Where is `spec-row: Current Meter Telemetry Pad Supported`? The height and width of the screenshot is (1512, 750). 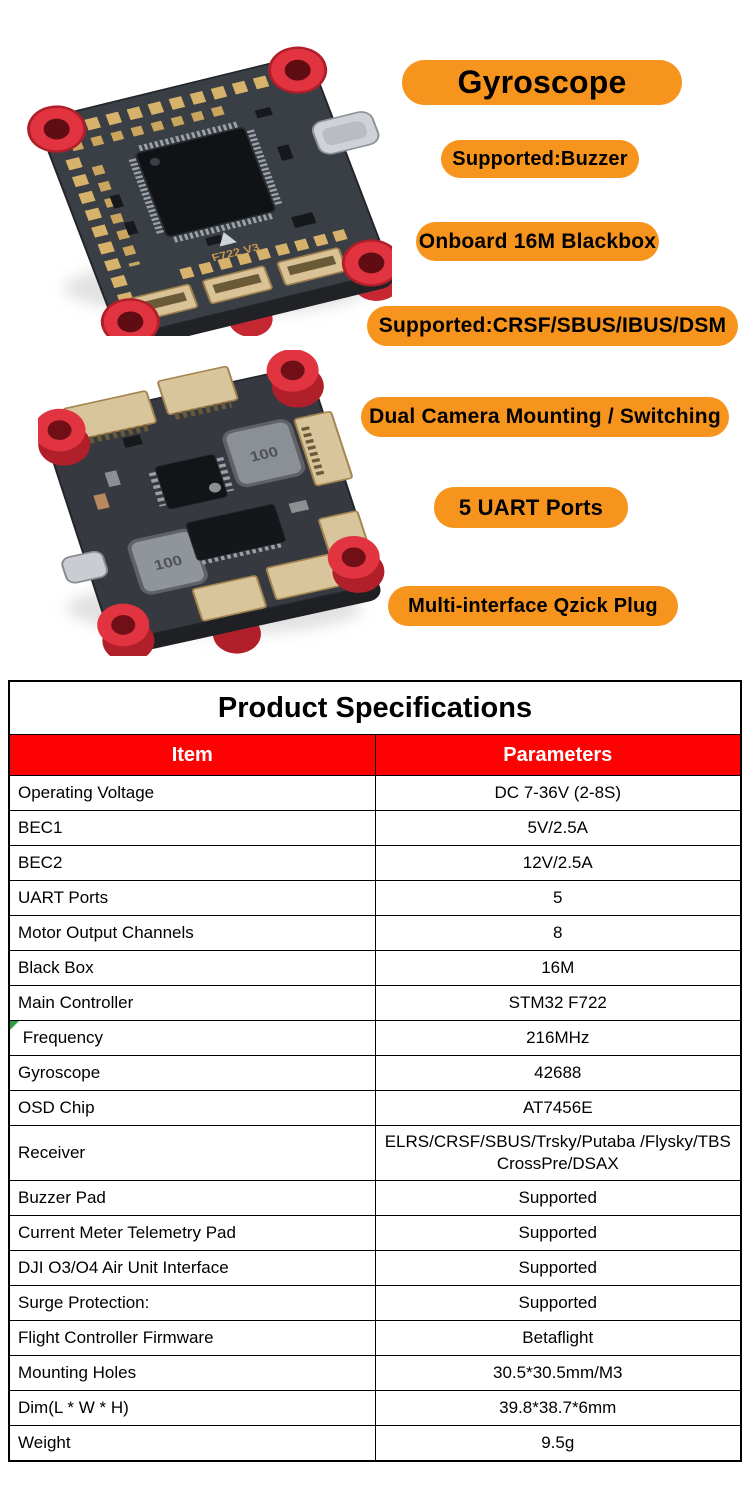 spec-row: Current Meter Telemetry Pad Supported is located at coordinates (375, 1233).